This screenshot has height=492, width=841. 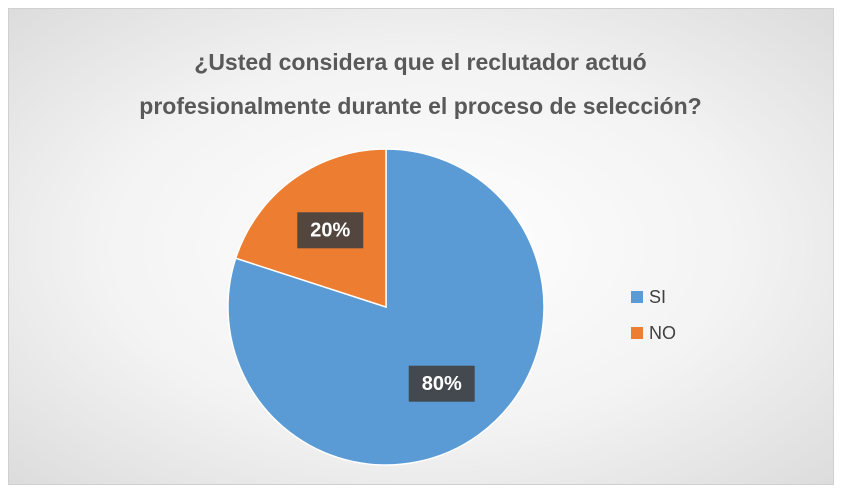 I want to click on legend-label: NO, so click(x=662, y=333).